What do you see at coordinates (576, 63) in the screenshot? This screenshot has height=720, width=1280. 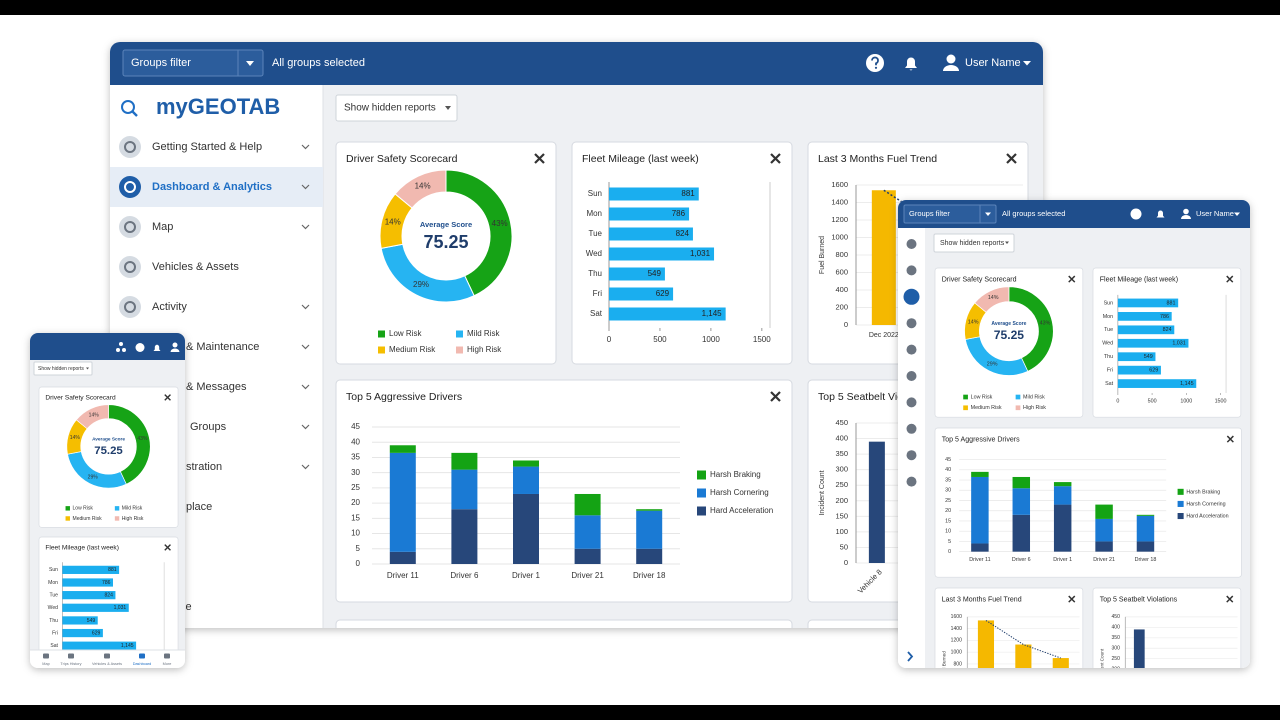 I see `top-bar` at bounding box center [576, 63].